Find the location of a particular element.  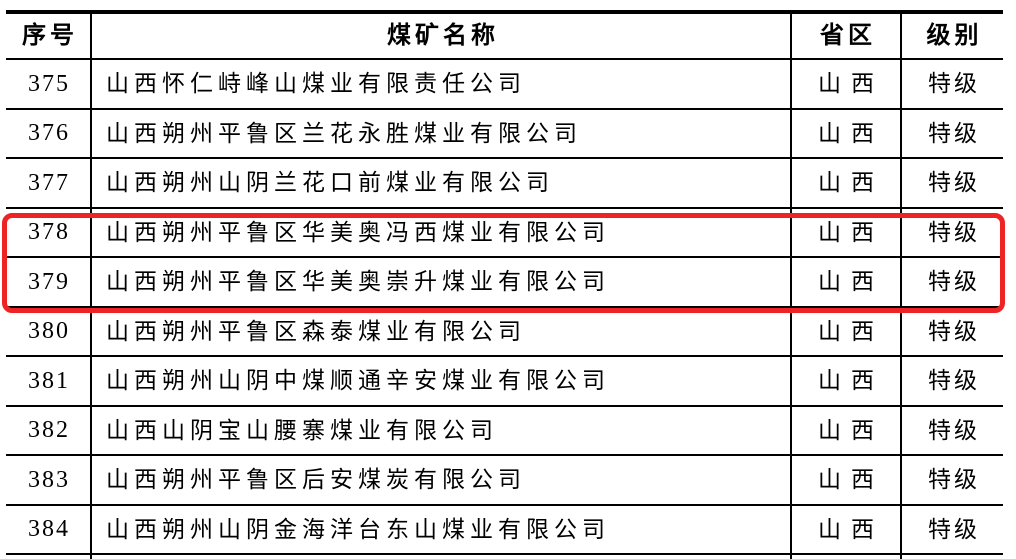

cell-mine-name: 山西朔州平鲁区华美奥冯西煤业有限公司 is located at coordinates (440, 232).